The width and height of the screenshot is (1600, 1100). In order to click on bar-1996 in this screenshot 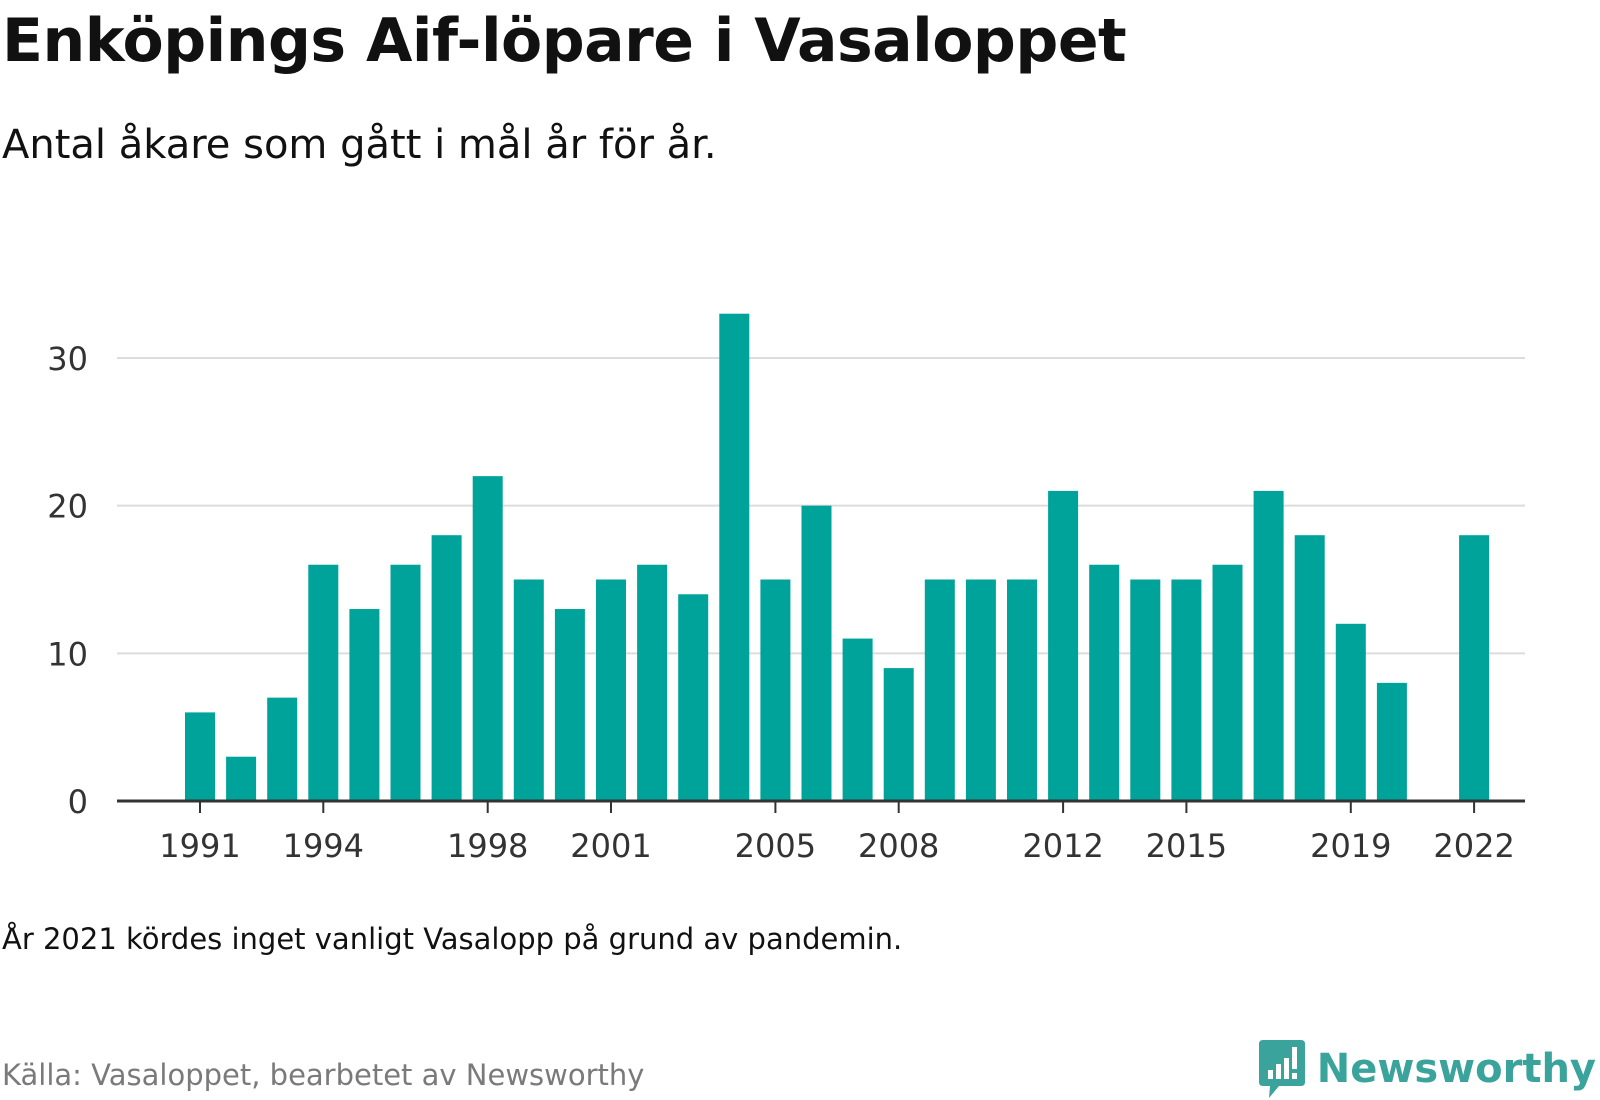, I will do `click(405, 682)`.